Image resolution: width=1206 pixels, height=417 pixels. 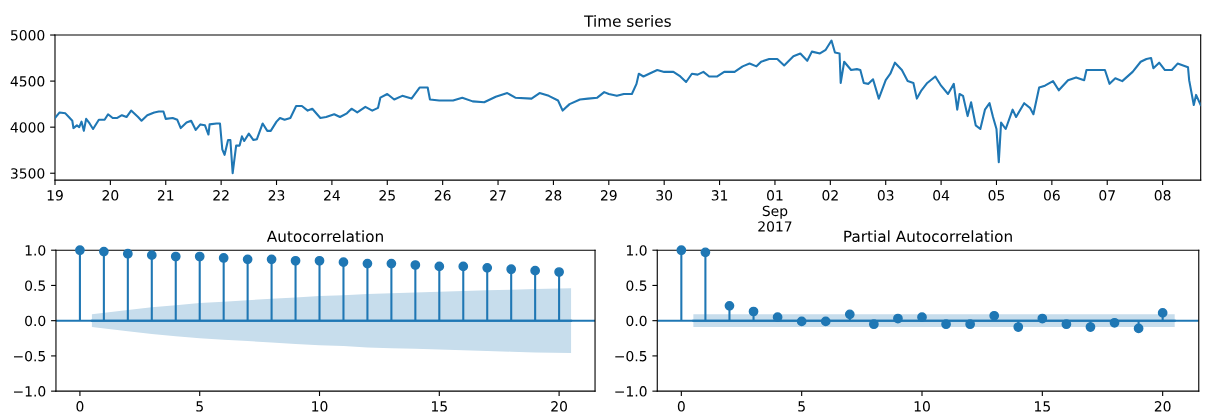 I want to click on y-tick-label: 3500, so click(x=27, y=173).